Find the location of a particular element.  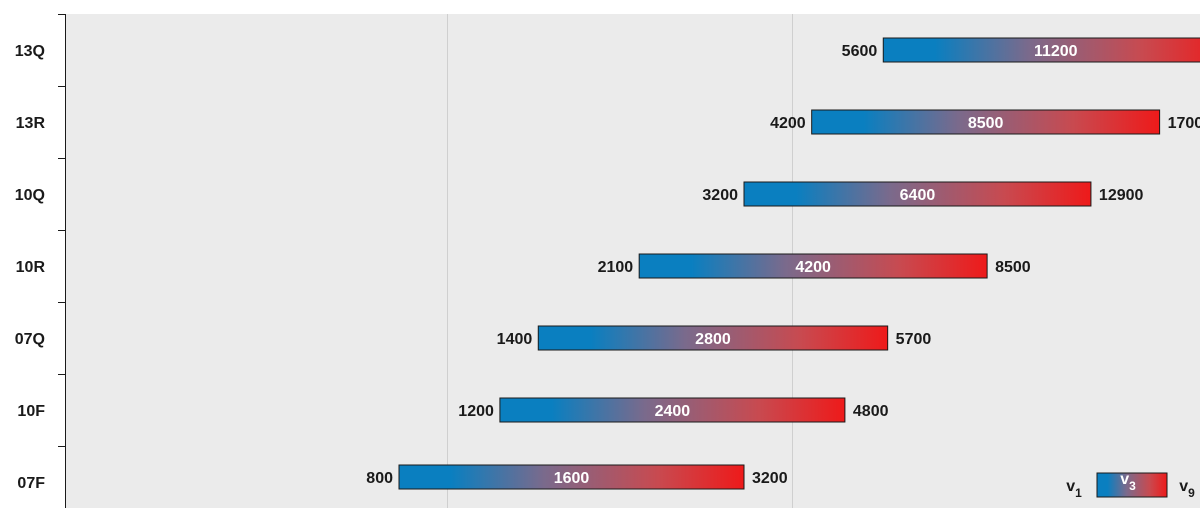

high-value-label: 3200 is located at coordinates (770, 478).